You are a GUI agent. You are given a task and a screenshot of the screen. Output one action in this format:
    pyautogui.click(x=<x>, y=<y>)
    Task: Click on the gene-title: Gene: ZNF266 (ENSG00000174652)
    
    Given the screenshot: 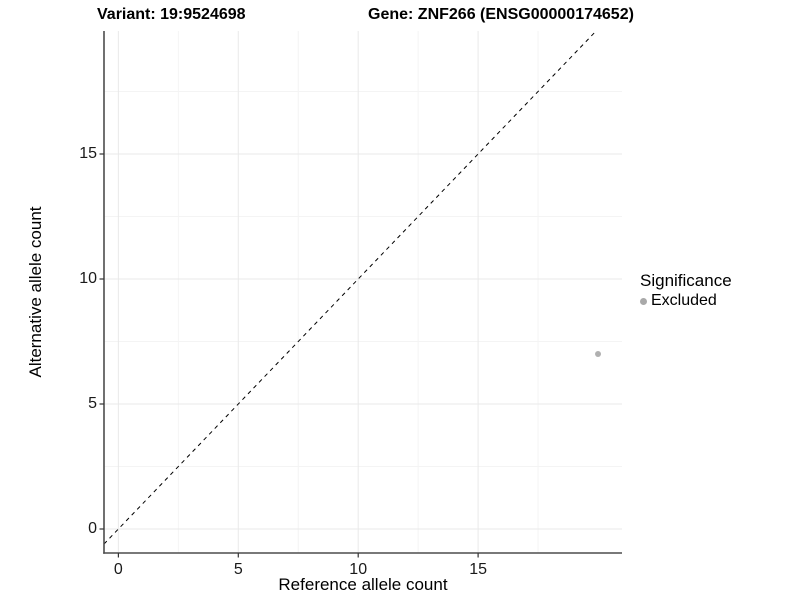 What is the action you would take?
    pyautogui.click(x=501, y=14)
    